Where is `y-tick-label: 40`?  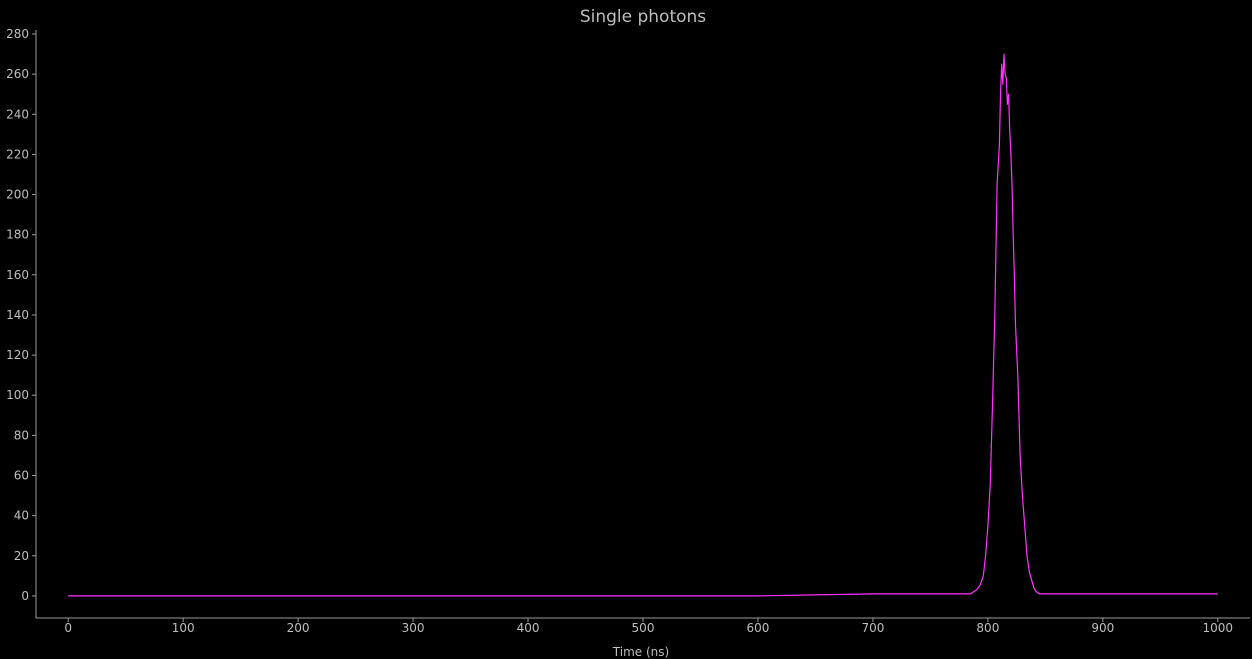 y-tick-label: 40 is located at coordinates (21, 516).